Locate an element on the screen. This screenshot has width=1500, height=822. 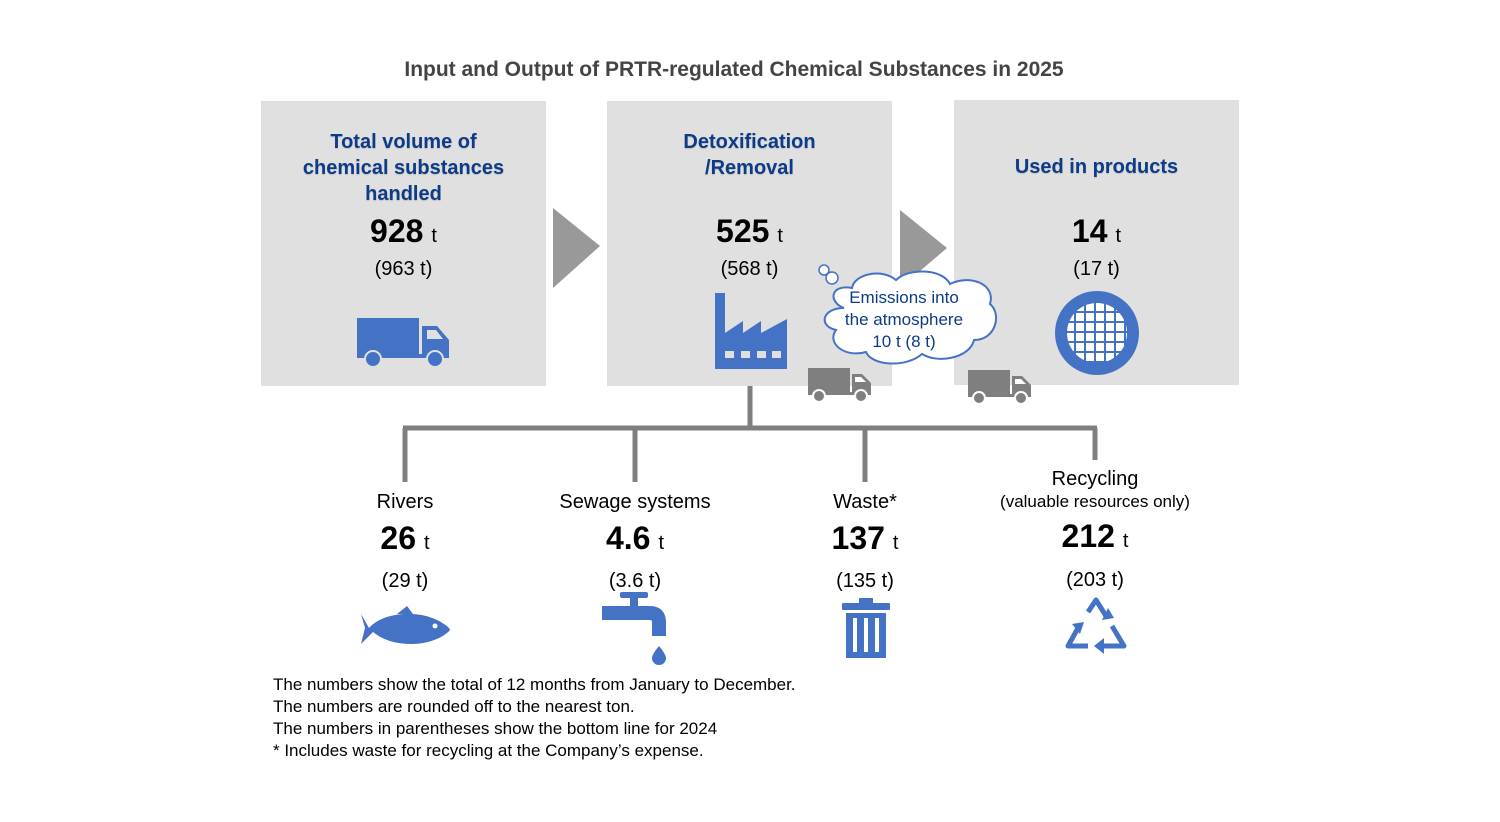
emissions-bubble-text: Emissions into the atmosphere 10 t (8 t) is located at coordinates (904, 319).